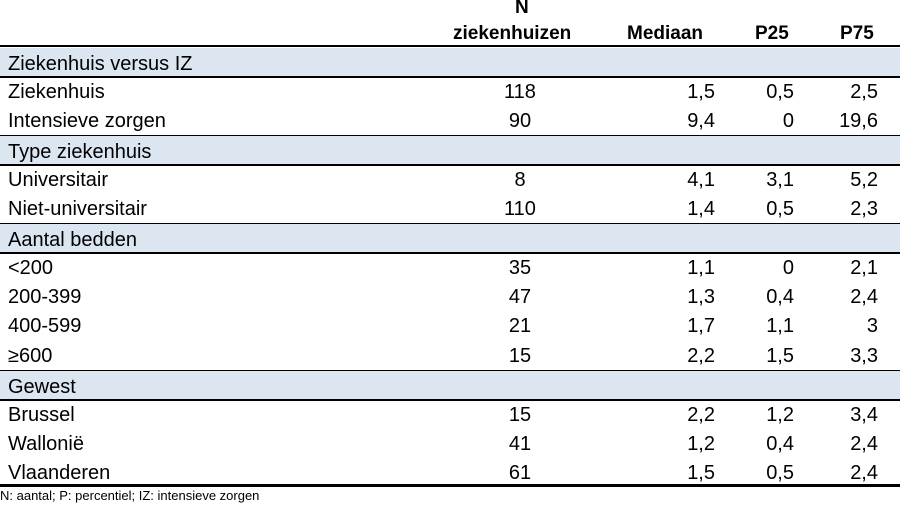 Image resolution: width=900 pixels, height=517 pixels. What do you see at coordinates (450, 268) in the screenshot?
I see `table-row: <200 35 1,1 0 2,1` at bounding box center [450, 268].